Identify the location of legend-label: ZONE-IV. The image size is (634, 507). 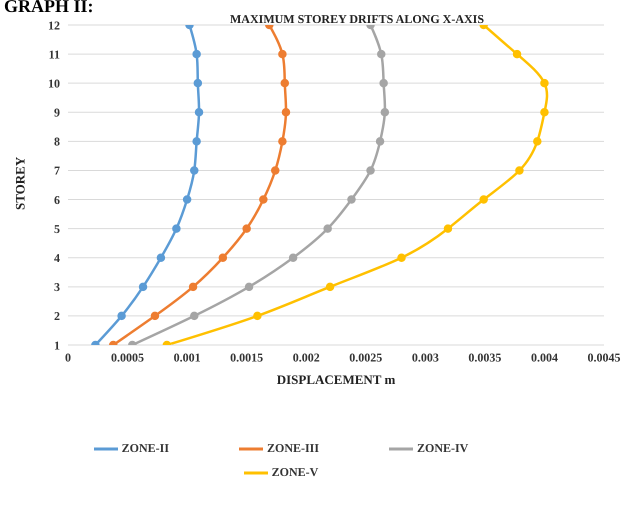
(442, 447).